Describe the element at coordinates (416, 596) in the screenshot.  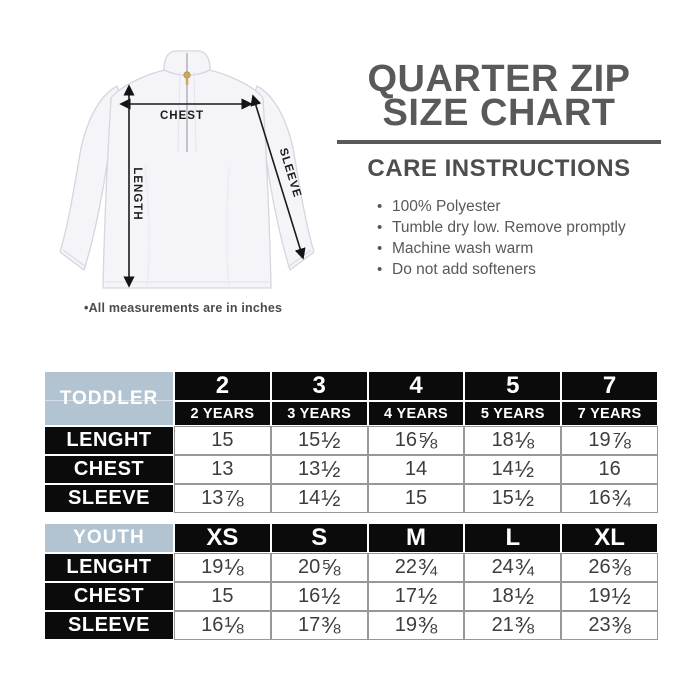
I see `measurement-value-cell: 17 ½` at that location.